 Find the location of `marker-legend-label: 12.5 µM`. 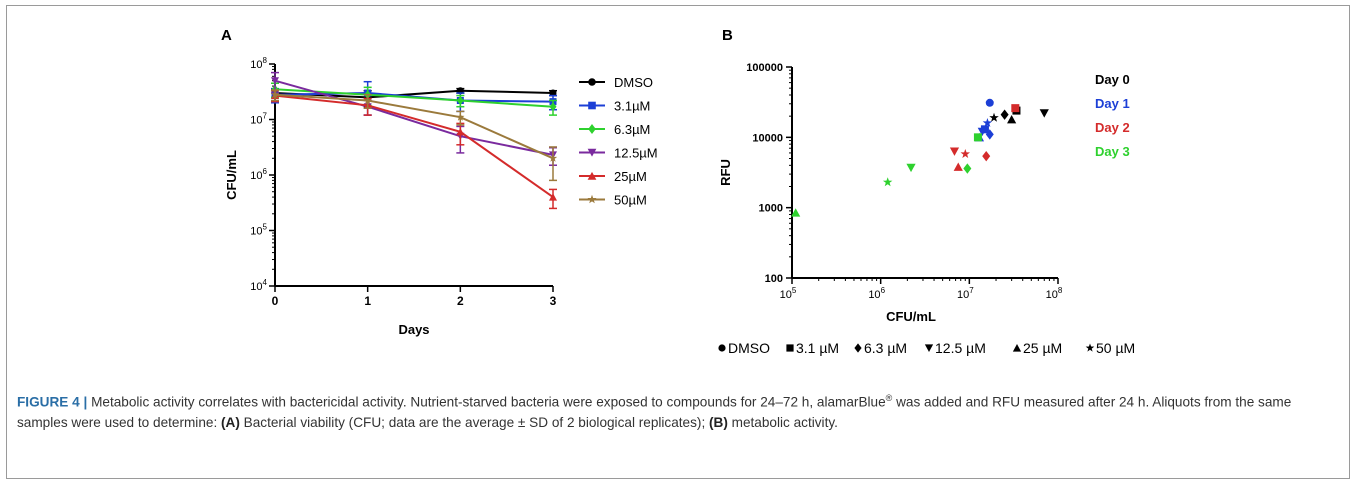

marker-legend-label: 12.5 µM is located at coordinates (960, 348).